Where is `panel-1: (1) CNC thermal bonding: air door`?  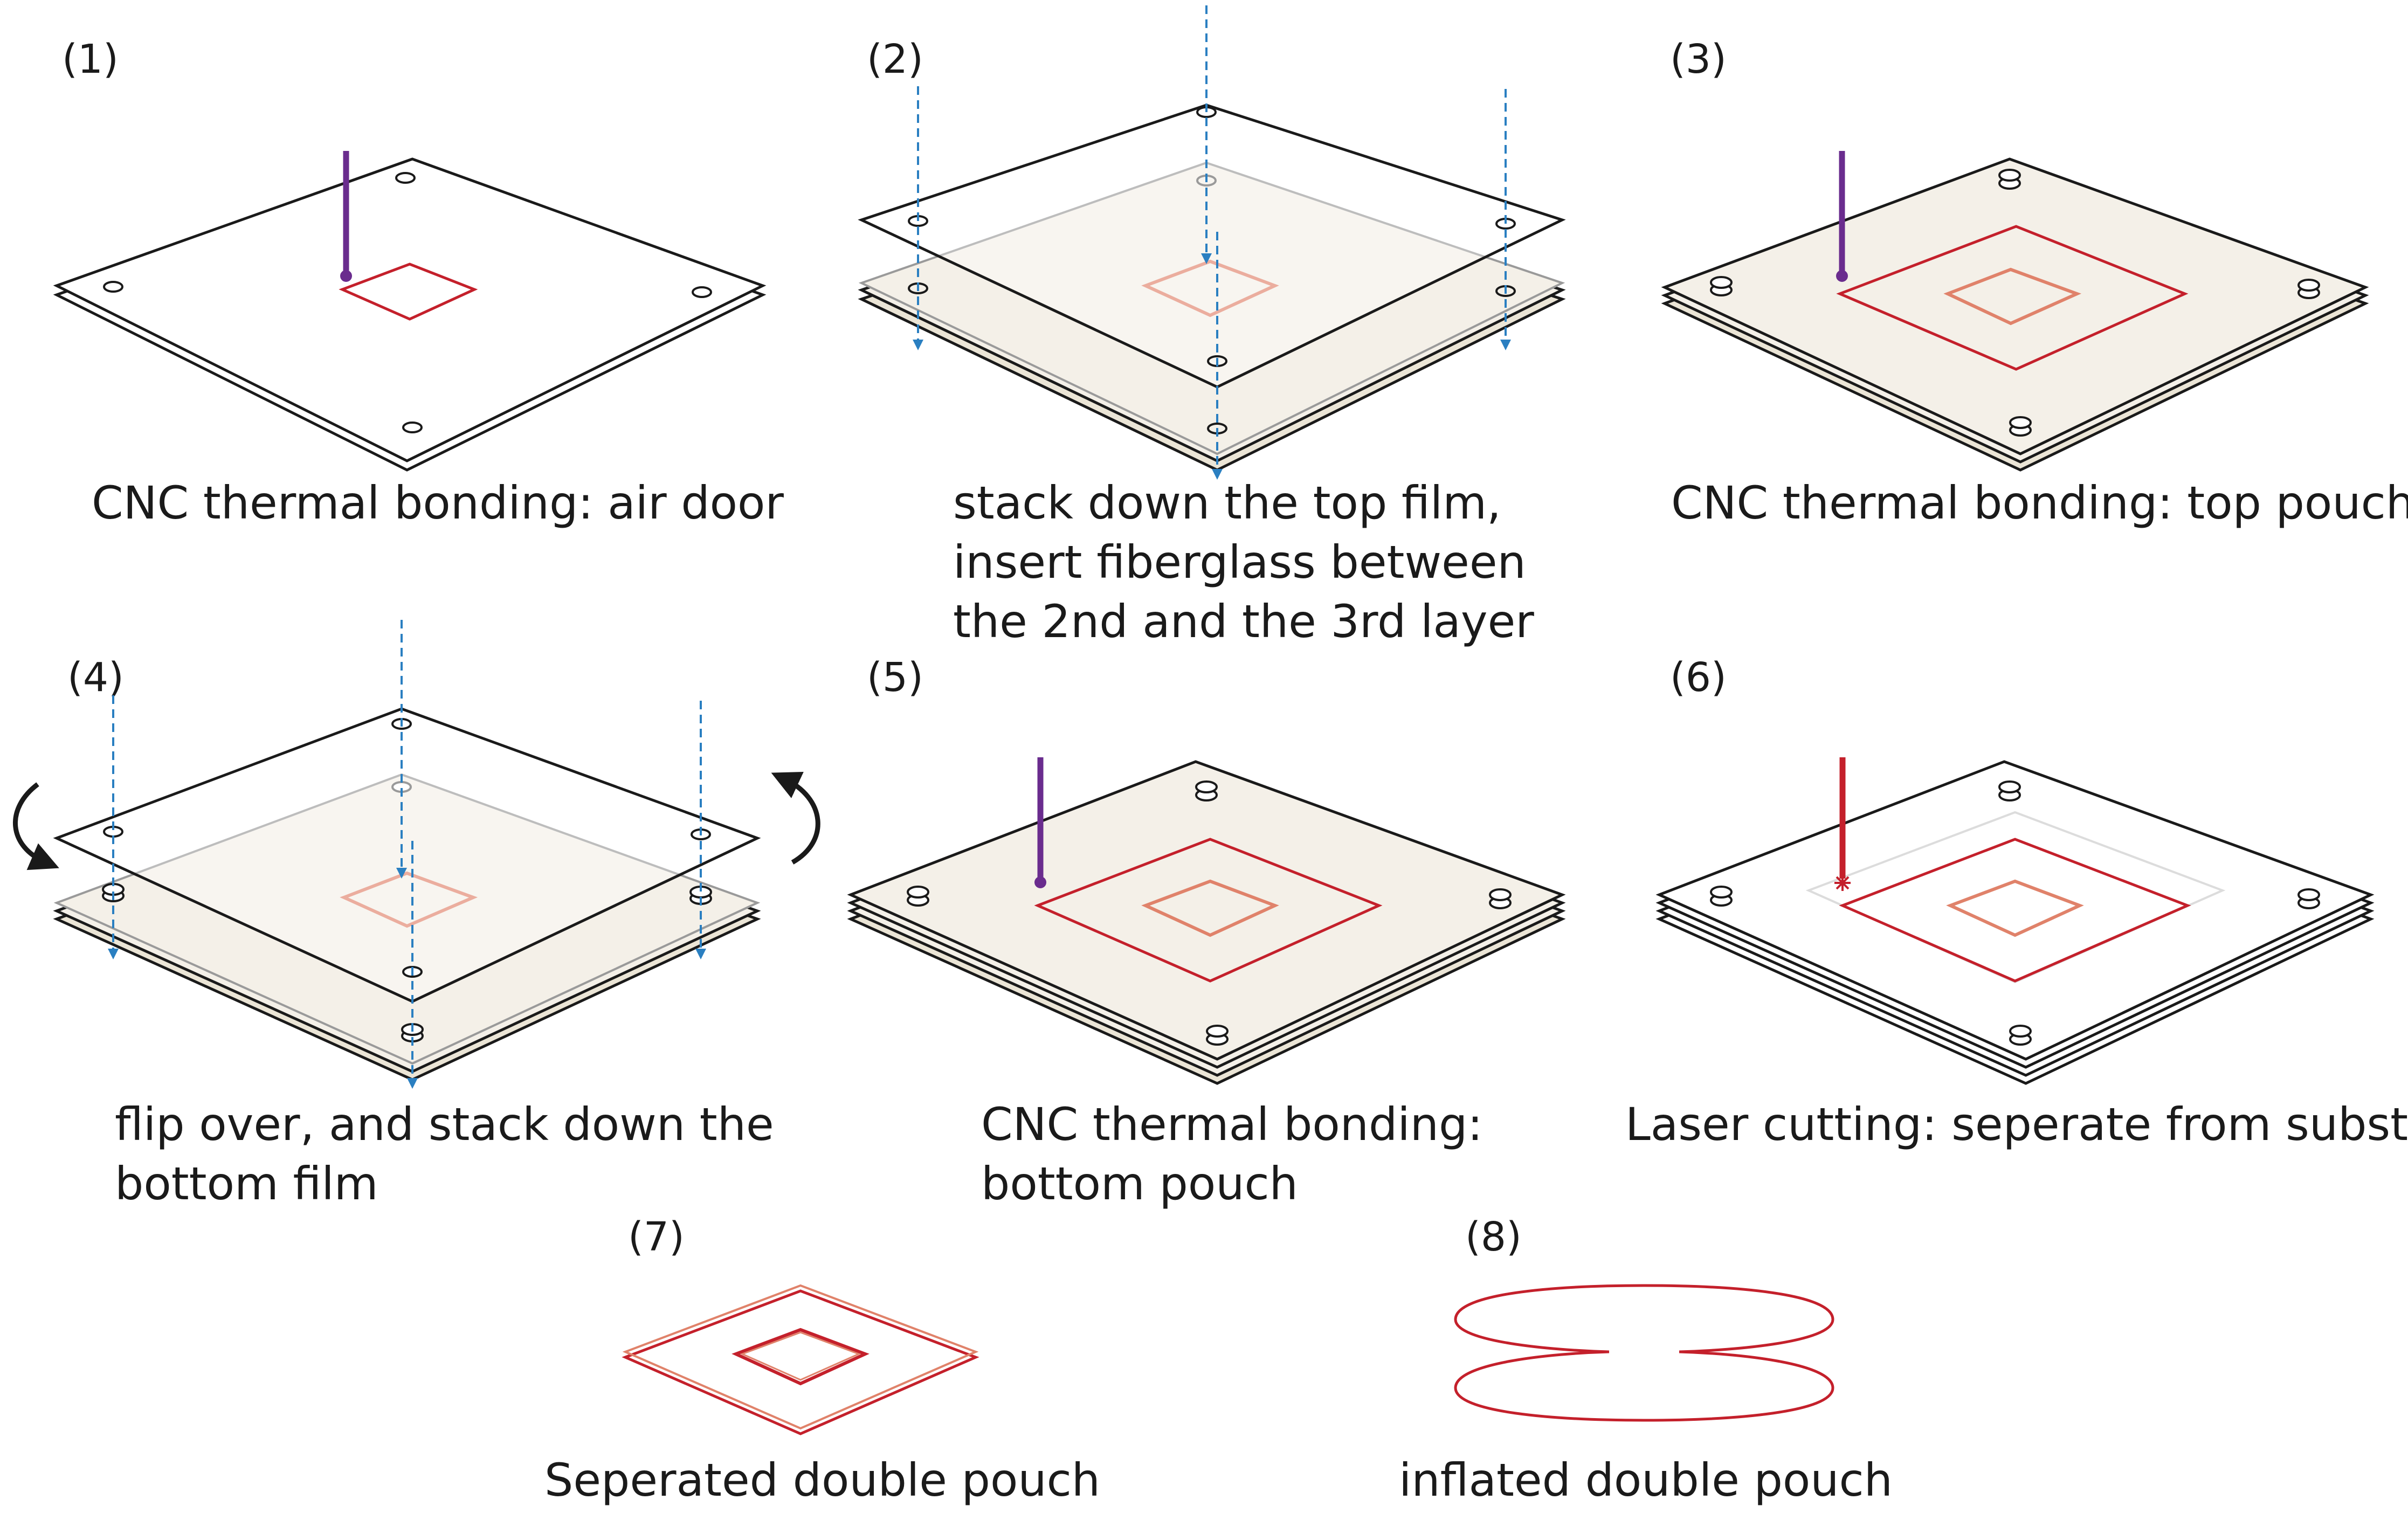 panel-1: (1) CNC thermal bonding: air door is located at coordinates (419, 282).